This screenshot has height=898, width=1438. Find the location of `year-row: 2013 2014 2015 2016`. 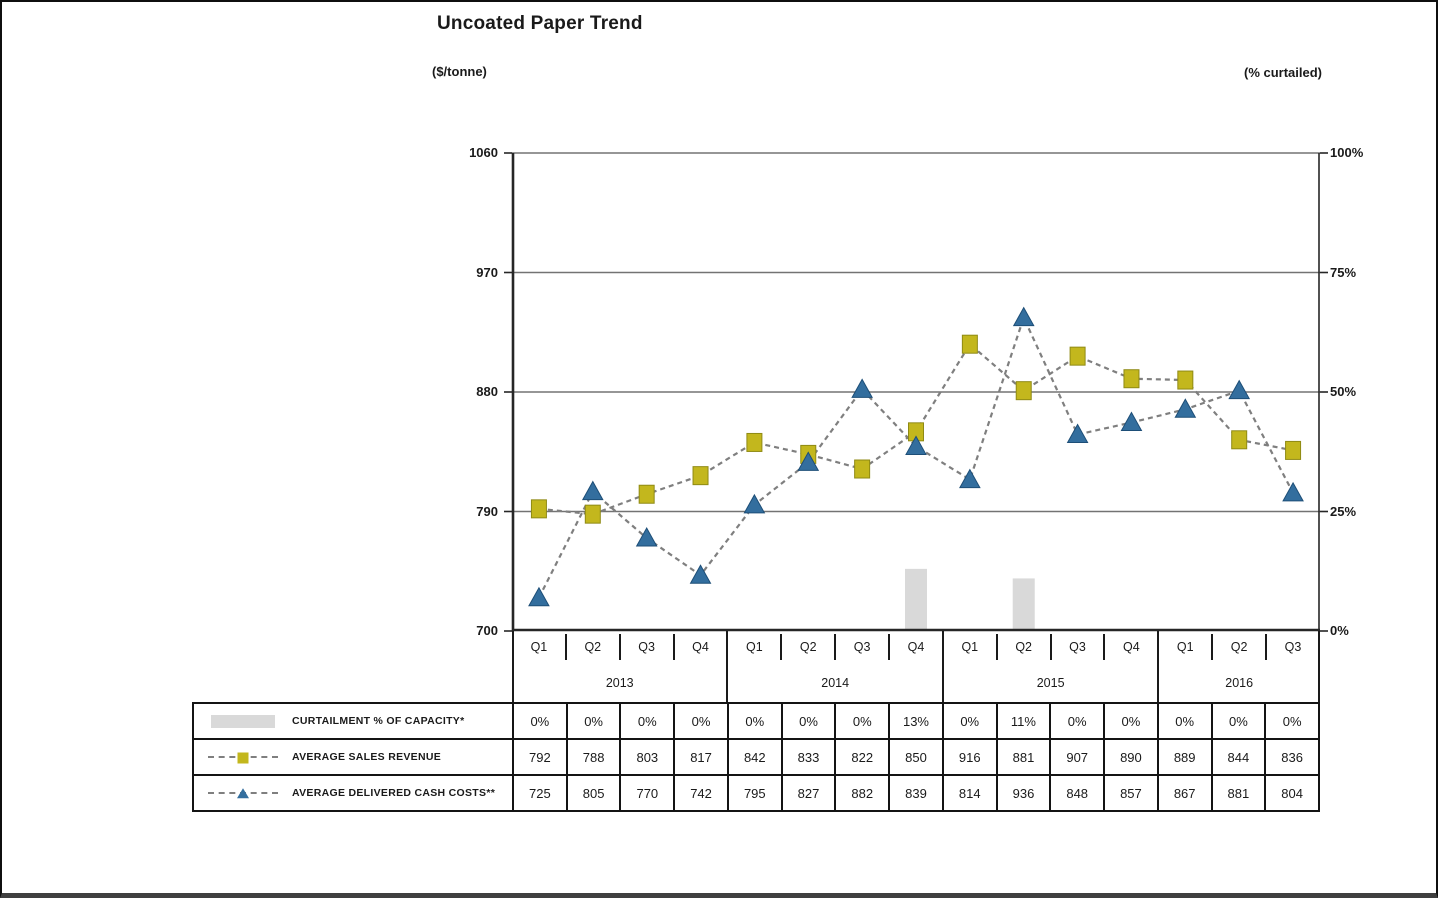

year-row: 2013 2014 2015 2016 is located at coordinates (916, 682).